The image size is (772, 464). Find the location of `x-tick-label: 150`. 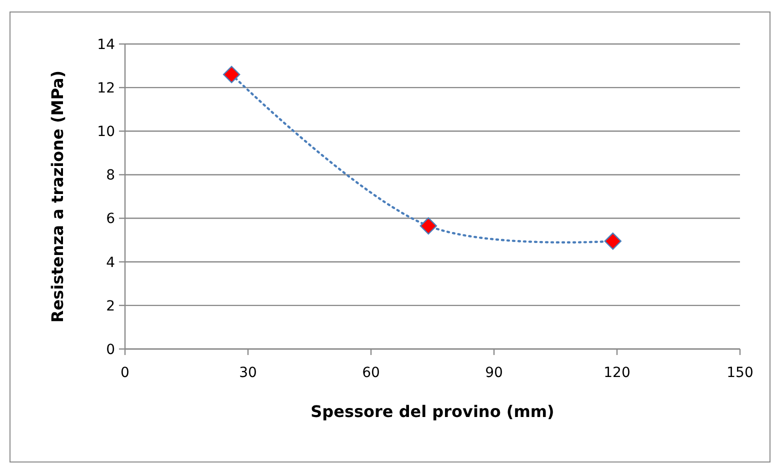

x-tick-label: 150 is located at coordinates (740, 373).